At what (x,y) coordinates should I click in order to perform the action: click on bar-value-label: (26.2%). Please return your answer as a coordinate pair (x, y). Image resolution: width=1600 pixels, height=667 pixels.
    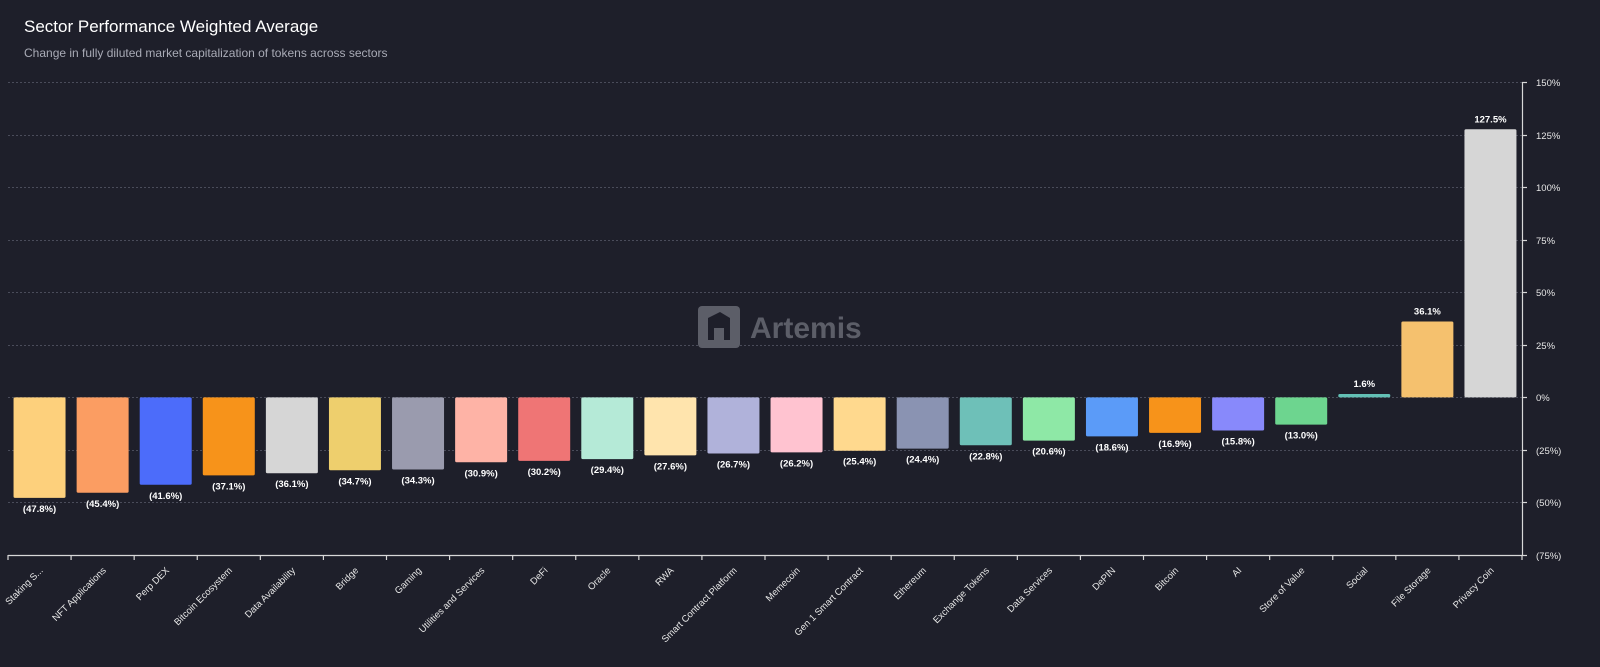
    Looking at the image, I should click on (796, 463).